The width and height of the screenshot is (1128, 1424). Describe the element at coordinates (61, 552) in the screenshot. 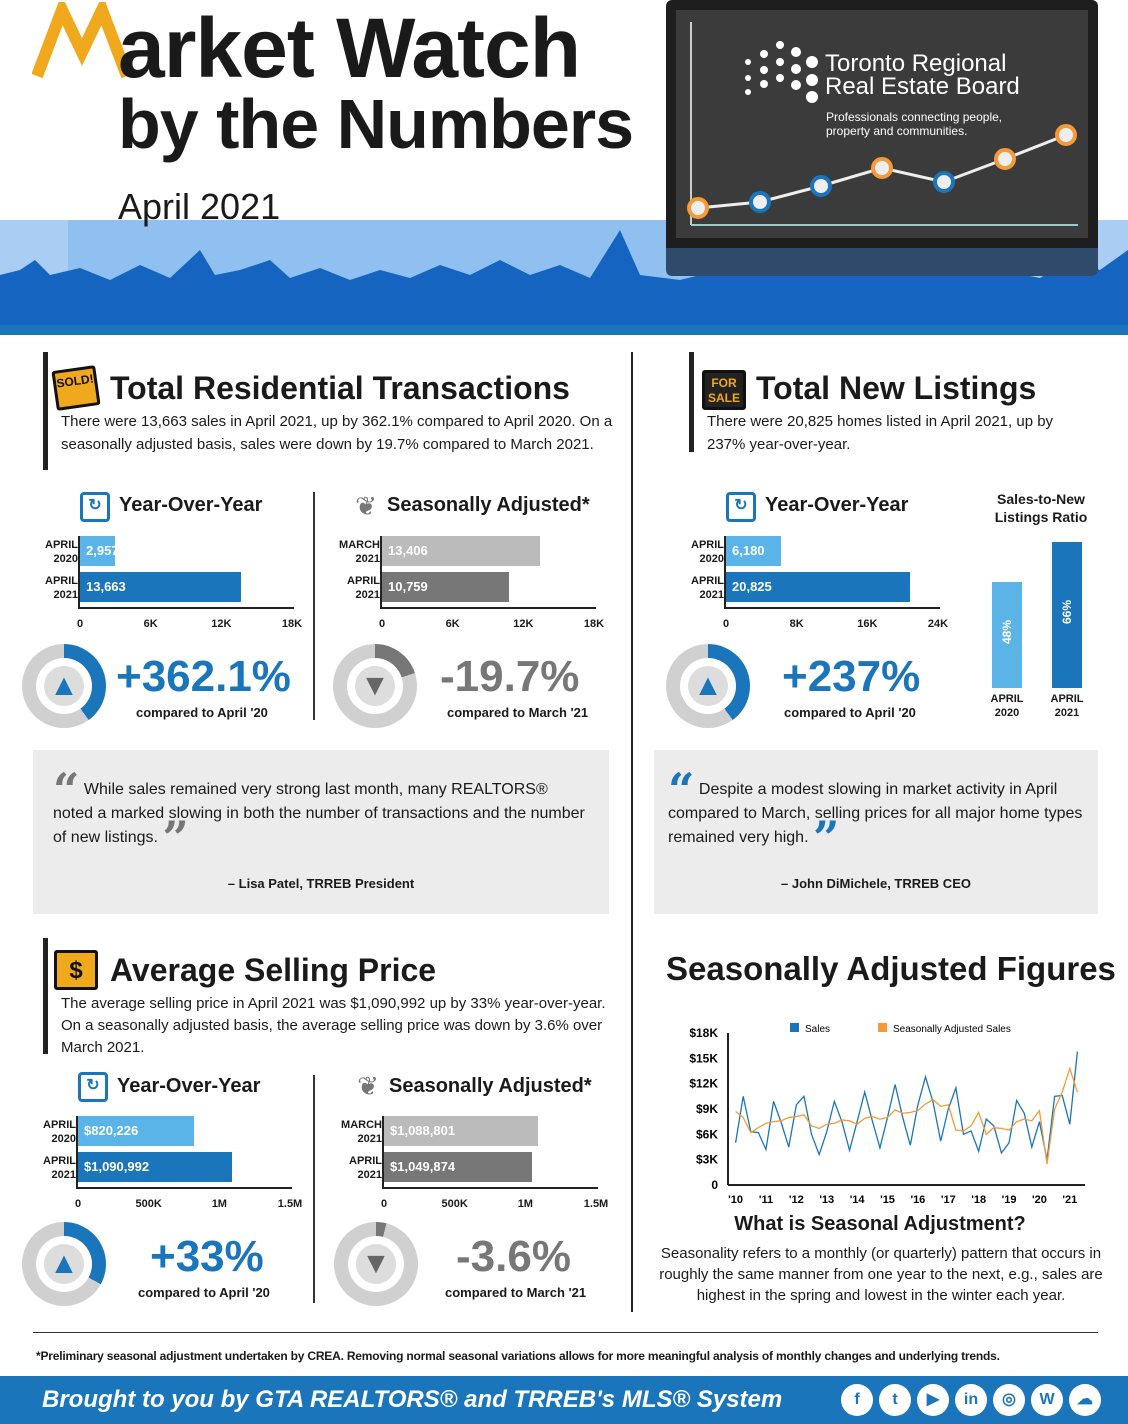

I see `bar-label: APRIL 2020` at that location.